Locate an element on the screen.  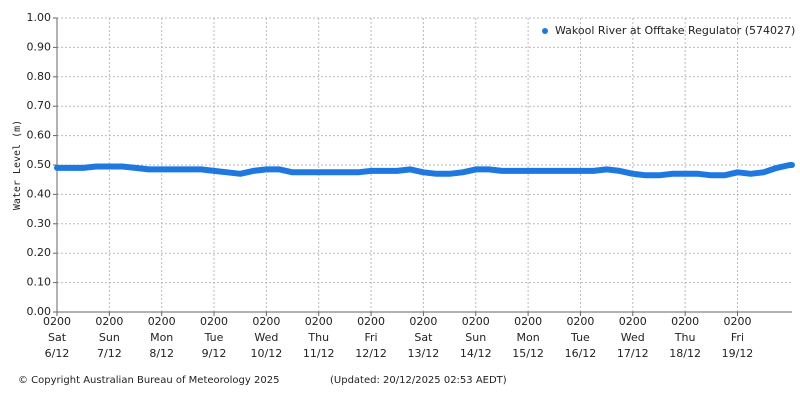
y-tick-label: 0.90 is located at coordinates (39, 46).